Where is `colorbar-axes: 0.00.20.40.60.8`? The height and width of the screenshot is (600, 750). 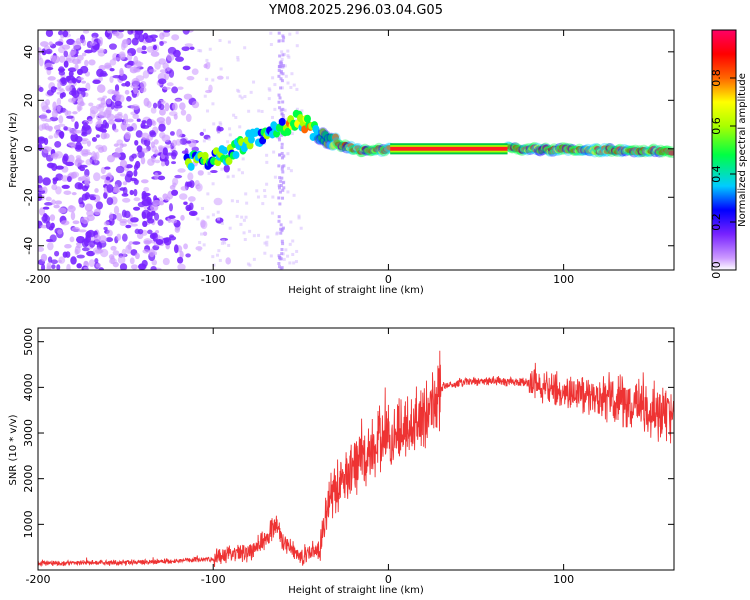
colorbar-axes: 0.00.20.40.60.8 is located at coordinates (723, 154).